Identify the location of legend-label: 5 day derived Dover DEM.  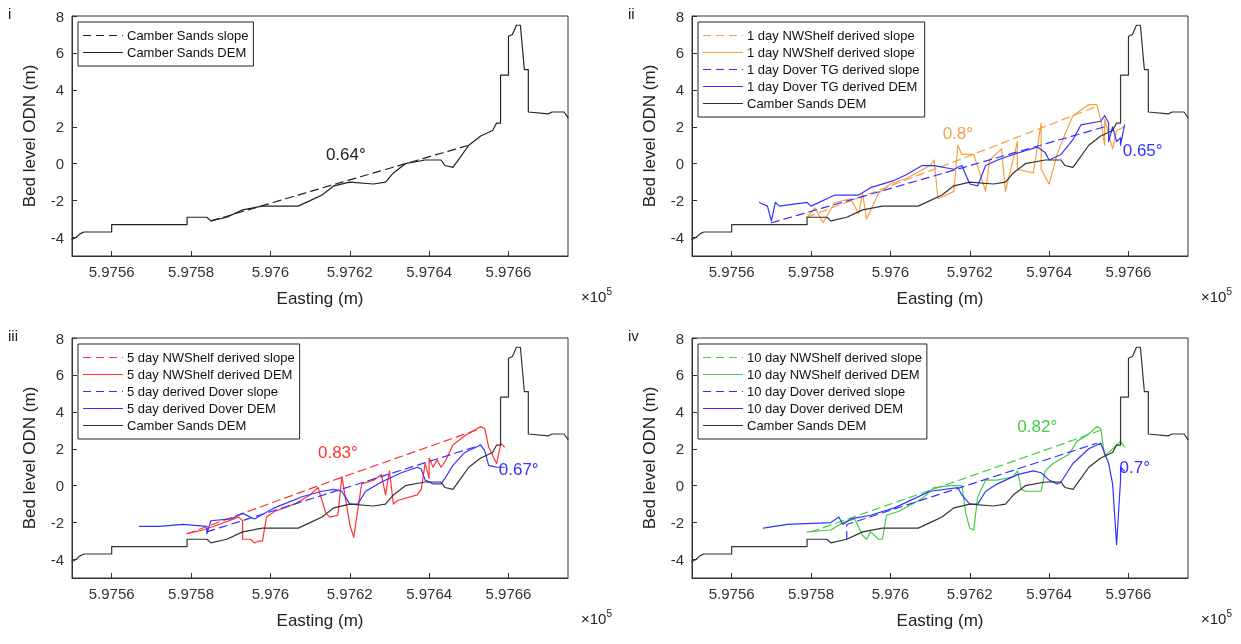
(201, 408).